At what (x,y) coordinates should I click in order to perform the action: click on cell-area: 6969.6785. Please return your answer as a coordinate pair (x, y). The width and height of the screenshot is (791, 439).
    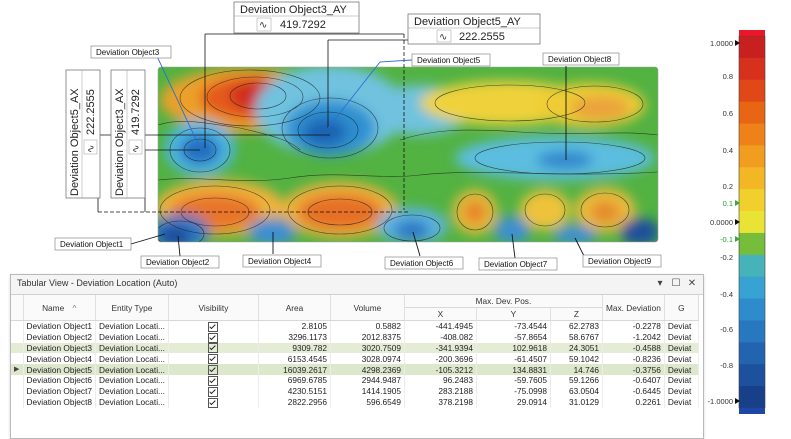
    Looking at the image, I should click on (294, 380).